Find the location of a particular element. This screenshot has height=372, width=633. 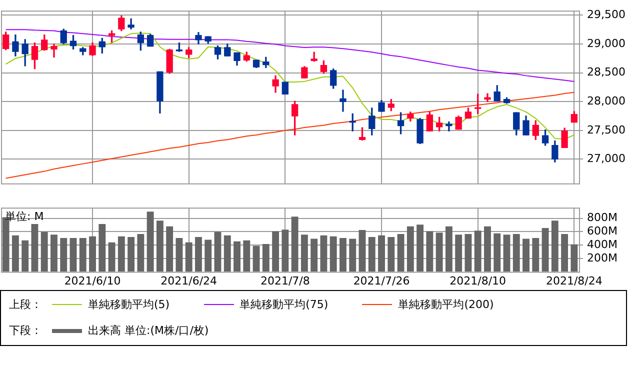

y-tick-label: 800M is located at coordinates (602, 217).